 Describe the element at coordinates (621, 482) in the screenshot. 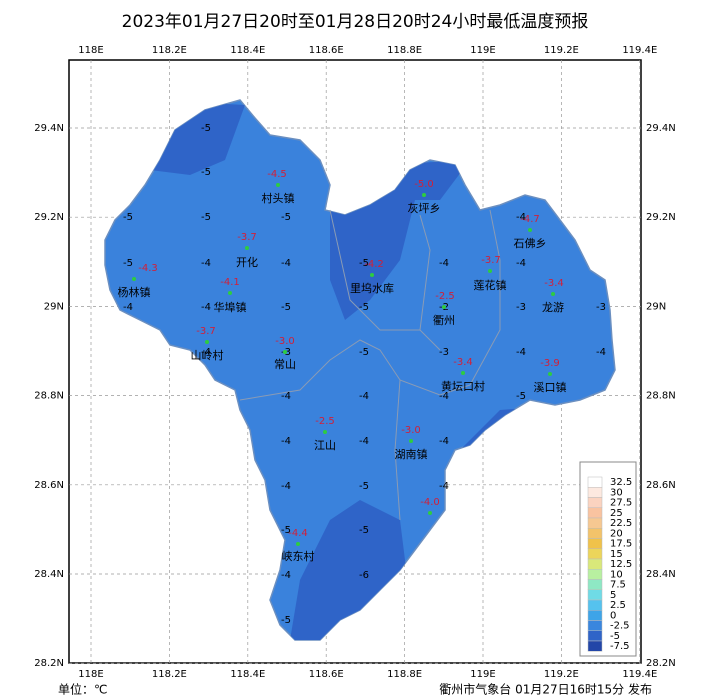

I see `legend-label: 32.5` at that location.